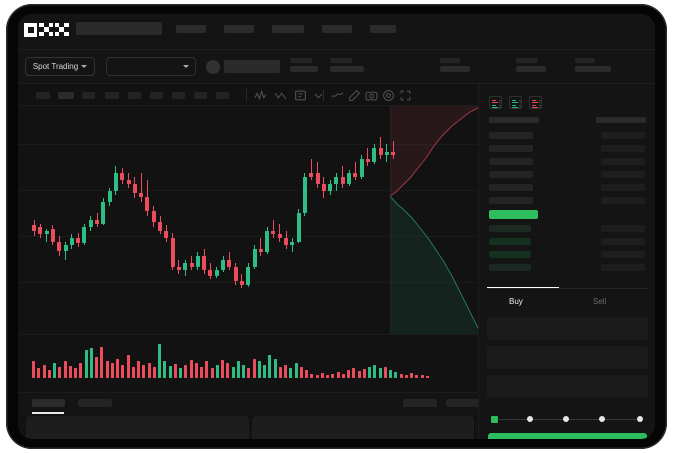 The width and height of the screenshot is (673, 453). What do you see at coordinates (46, 29) in the screenshot?
I see `okx-logo` at bounding box center [46, 29].